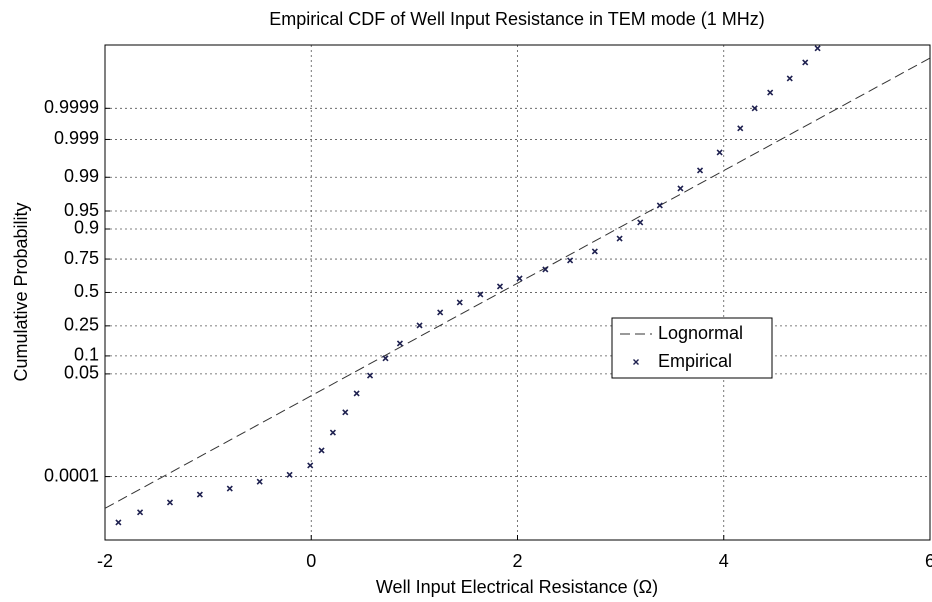  What do you see at coordinates (695, 361) in the screenshot?
I see `legend-label: Empirical` at bounding box center [695, 361].